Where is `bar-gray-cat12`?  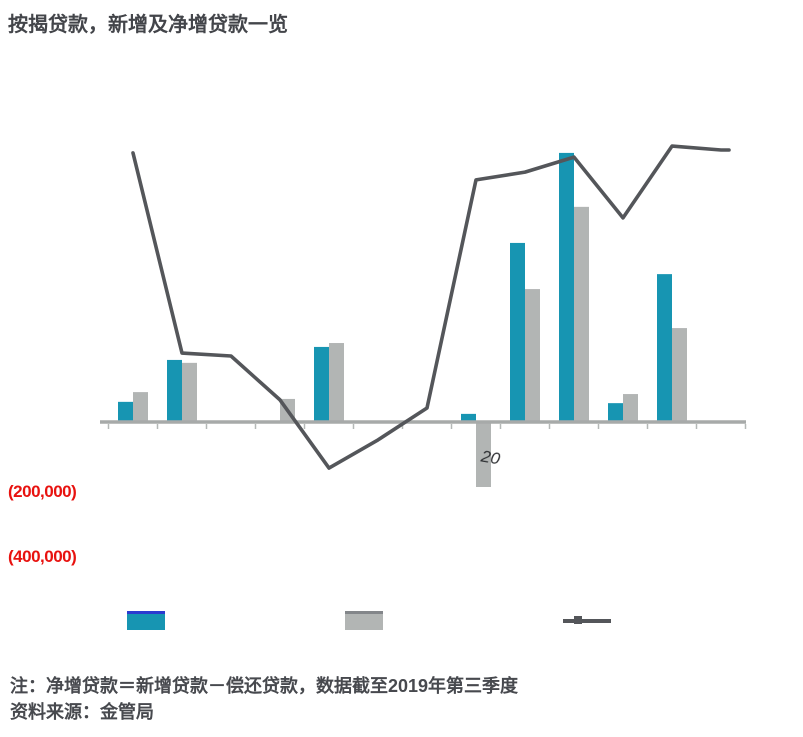 bar-gray-cat12 is located at coordinates (679, 375).